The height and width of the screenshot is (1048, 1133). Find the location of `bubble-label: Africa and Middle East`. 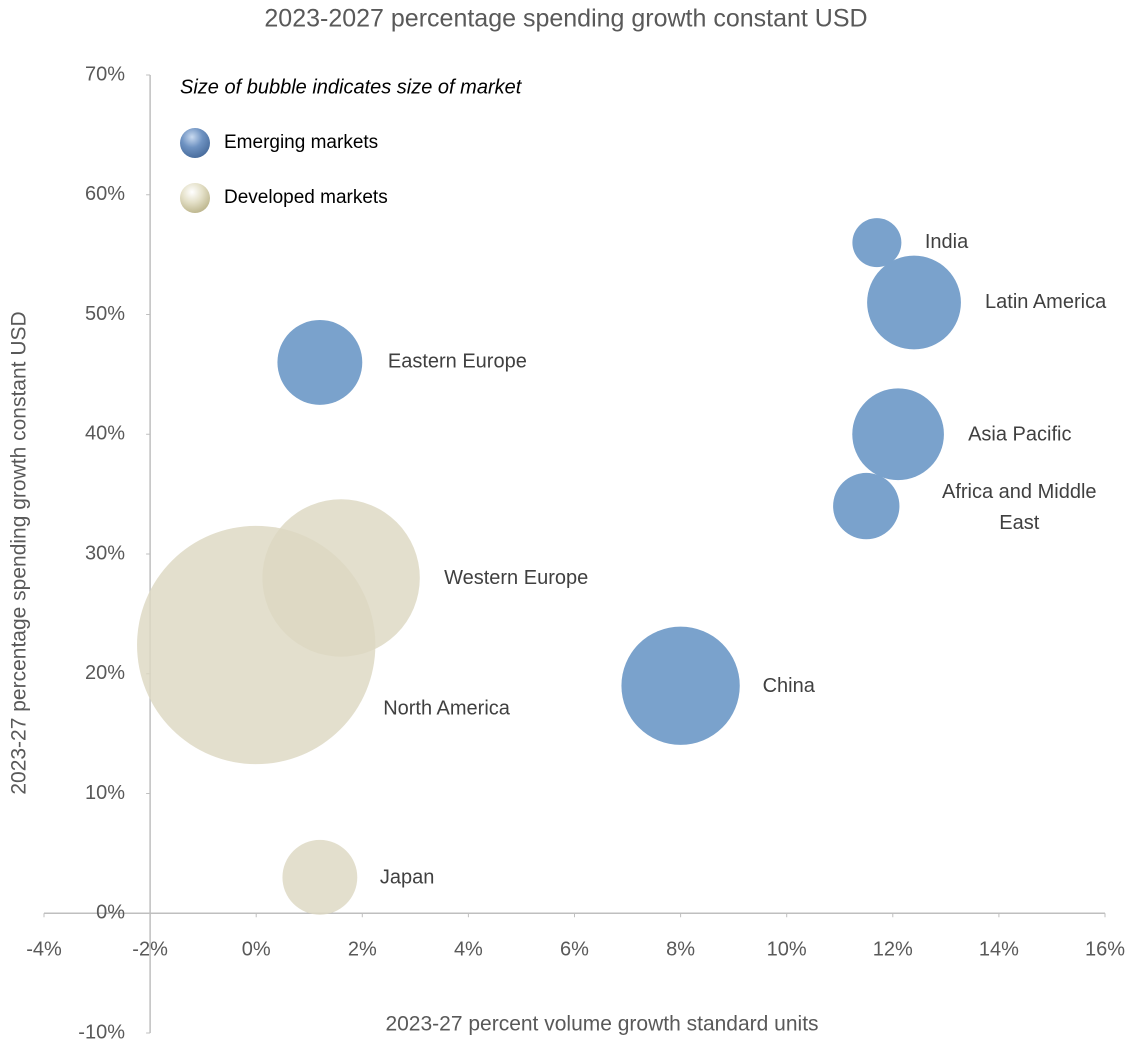

bubble-label: Africa and Middle East is located at coordinates (1019, 507).